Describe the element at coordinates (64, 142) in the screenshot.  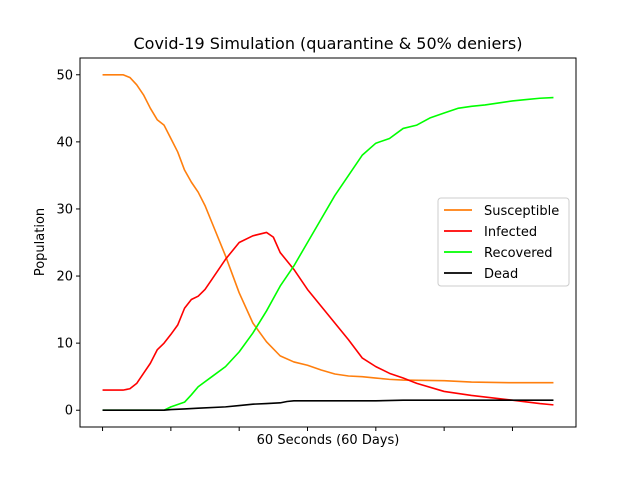
I see `y-tick-label: 40` at that location.